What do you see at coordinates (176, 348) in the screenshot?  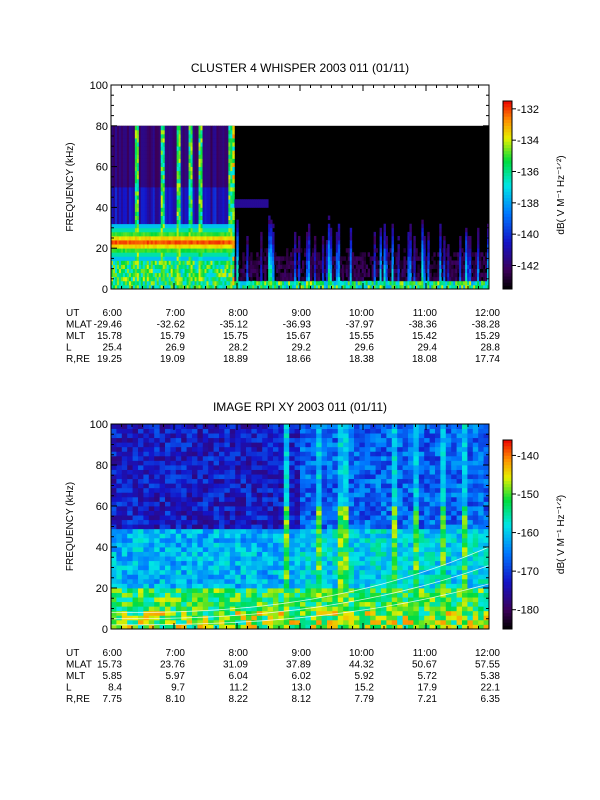 I see `ephemeris-value: 26.9` at bounding box center [176, 348].